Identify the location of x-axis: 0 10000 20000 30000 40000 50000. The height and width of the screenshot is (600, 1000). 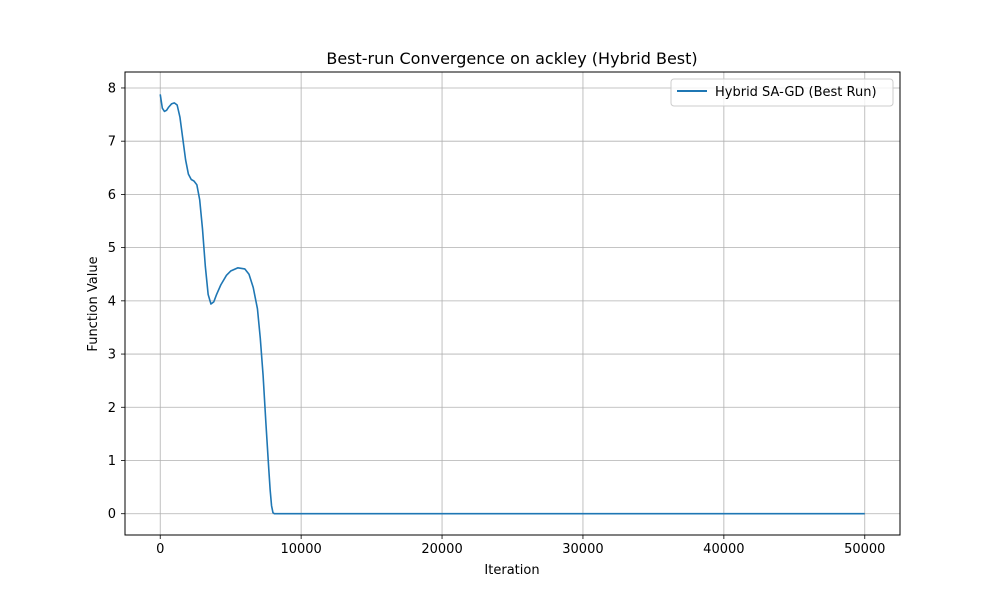
(520, 546).